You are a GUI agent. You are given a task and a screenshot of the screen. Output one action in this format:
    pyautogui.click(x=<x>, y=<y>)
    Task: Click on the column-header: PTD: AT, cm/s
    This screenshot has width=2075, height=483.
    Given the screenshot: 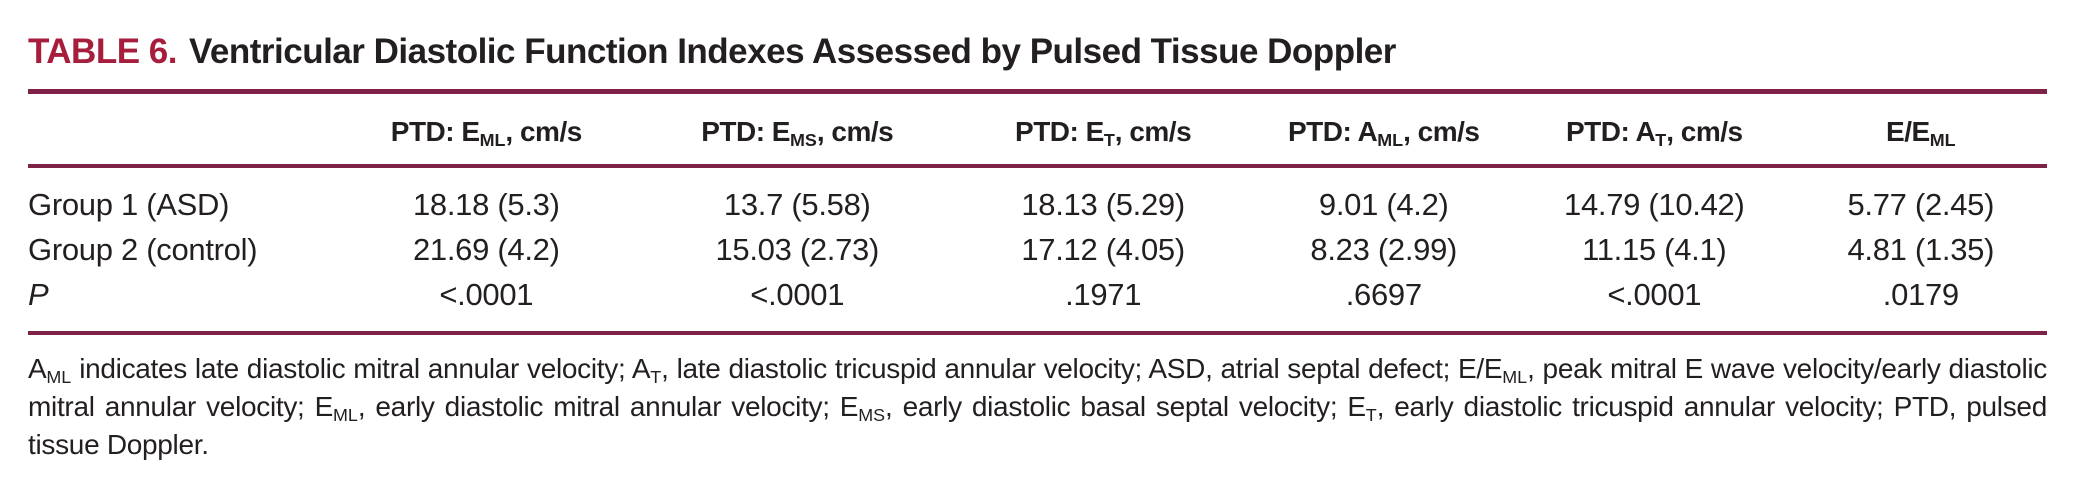 What is the action you would take?
    pyautogui.click(x=1654, y=131)
    